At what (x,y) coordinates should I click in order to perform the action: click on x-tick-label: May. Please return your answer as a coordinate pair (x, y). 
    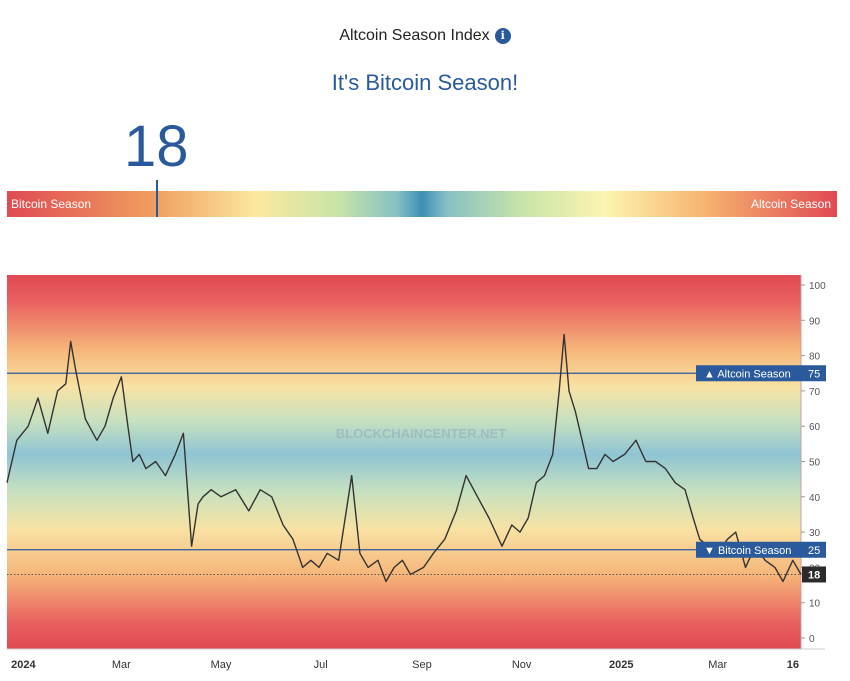
    Looking at the image, I should click on (221, 665).